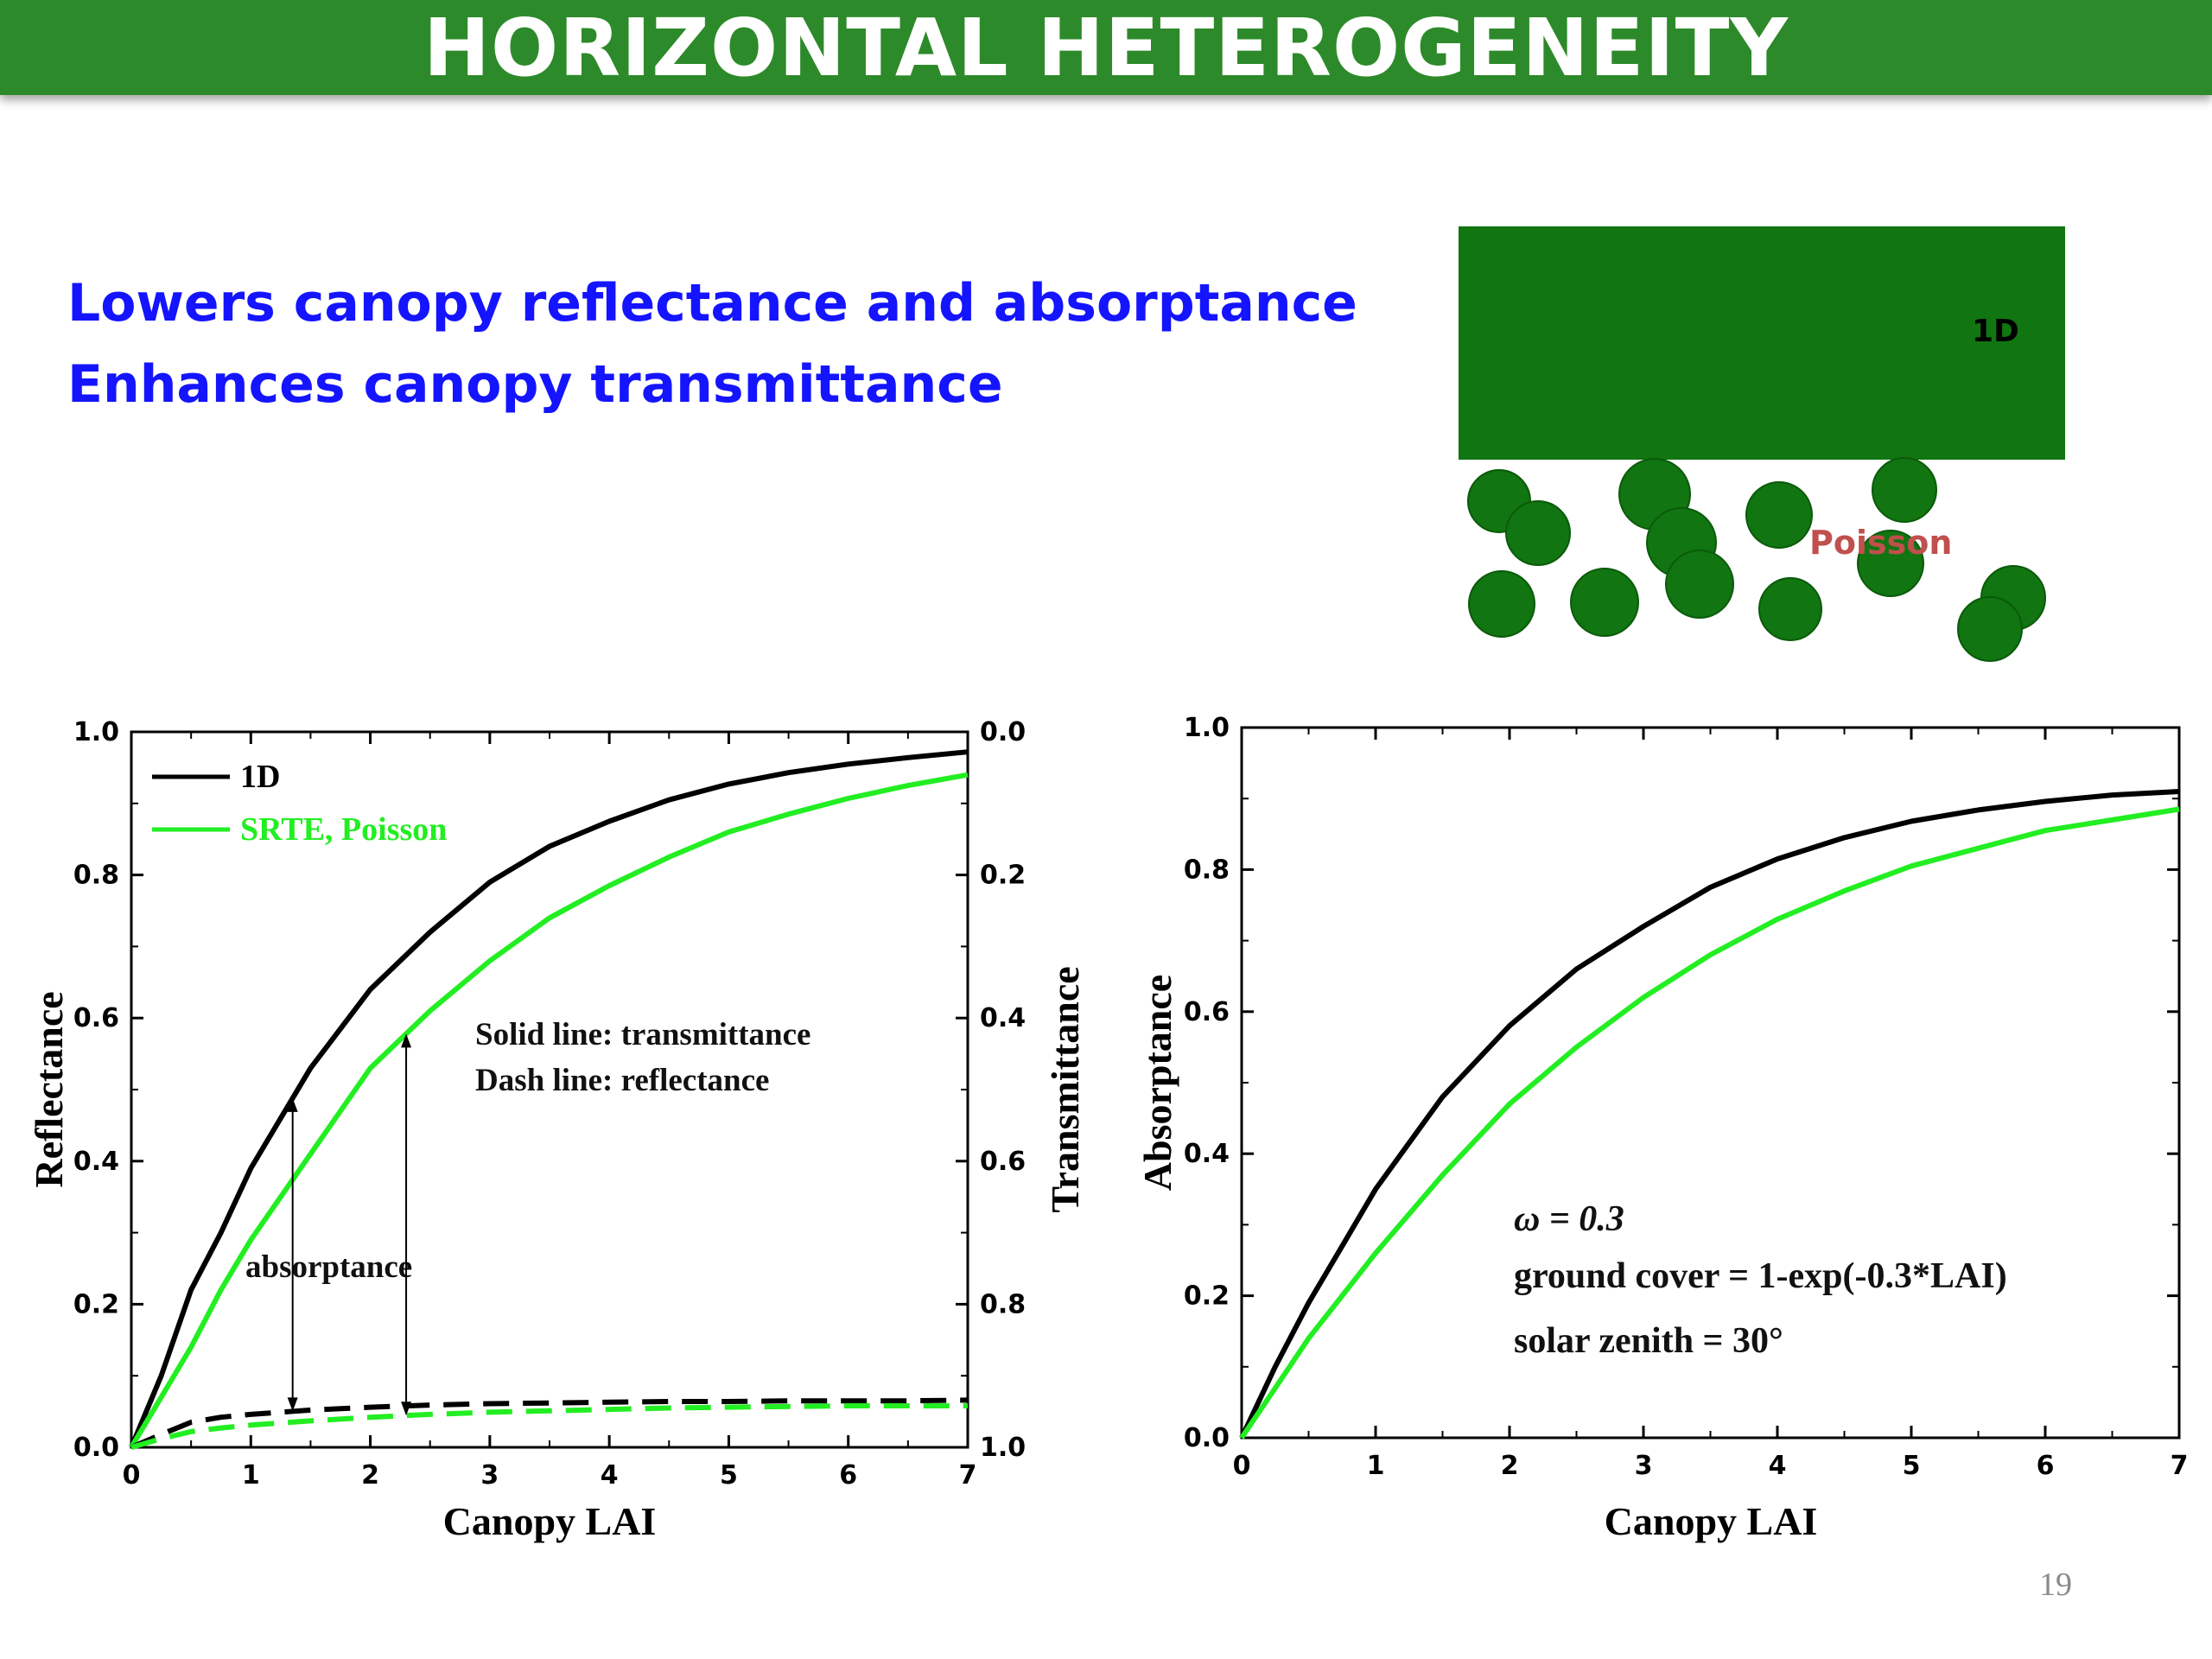 This screenshot has height=1659, width=2212. What do you see at coordinates (1003, 1018) in the screenshot?
I see `y2-tick-label: 0.4` at bounding box center [1003, 1018].